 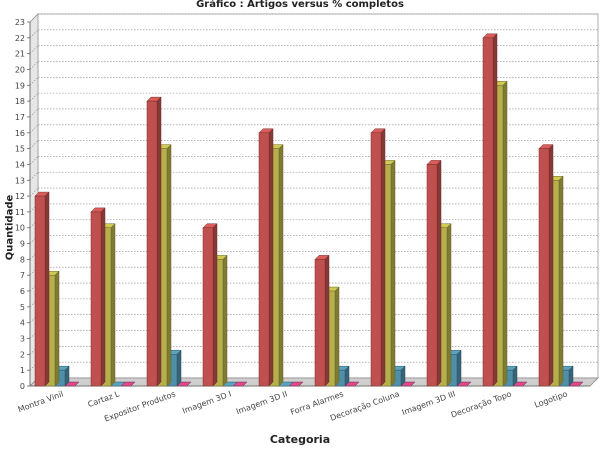 I want to click on y-tick-label: 4, so click(x=22, y=323).